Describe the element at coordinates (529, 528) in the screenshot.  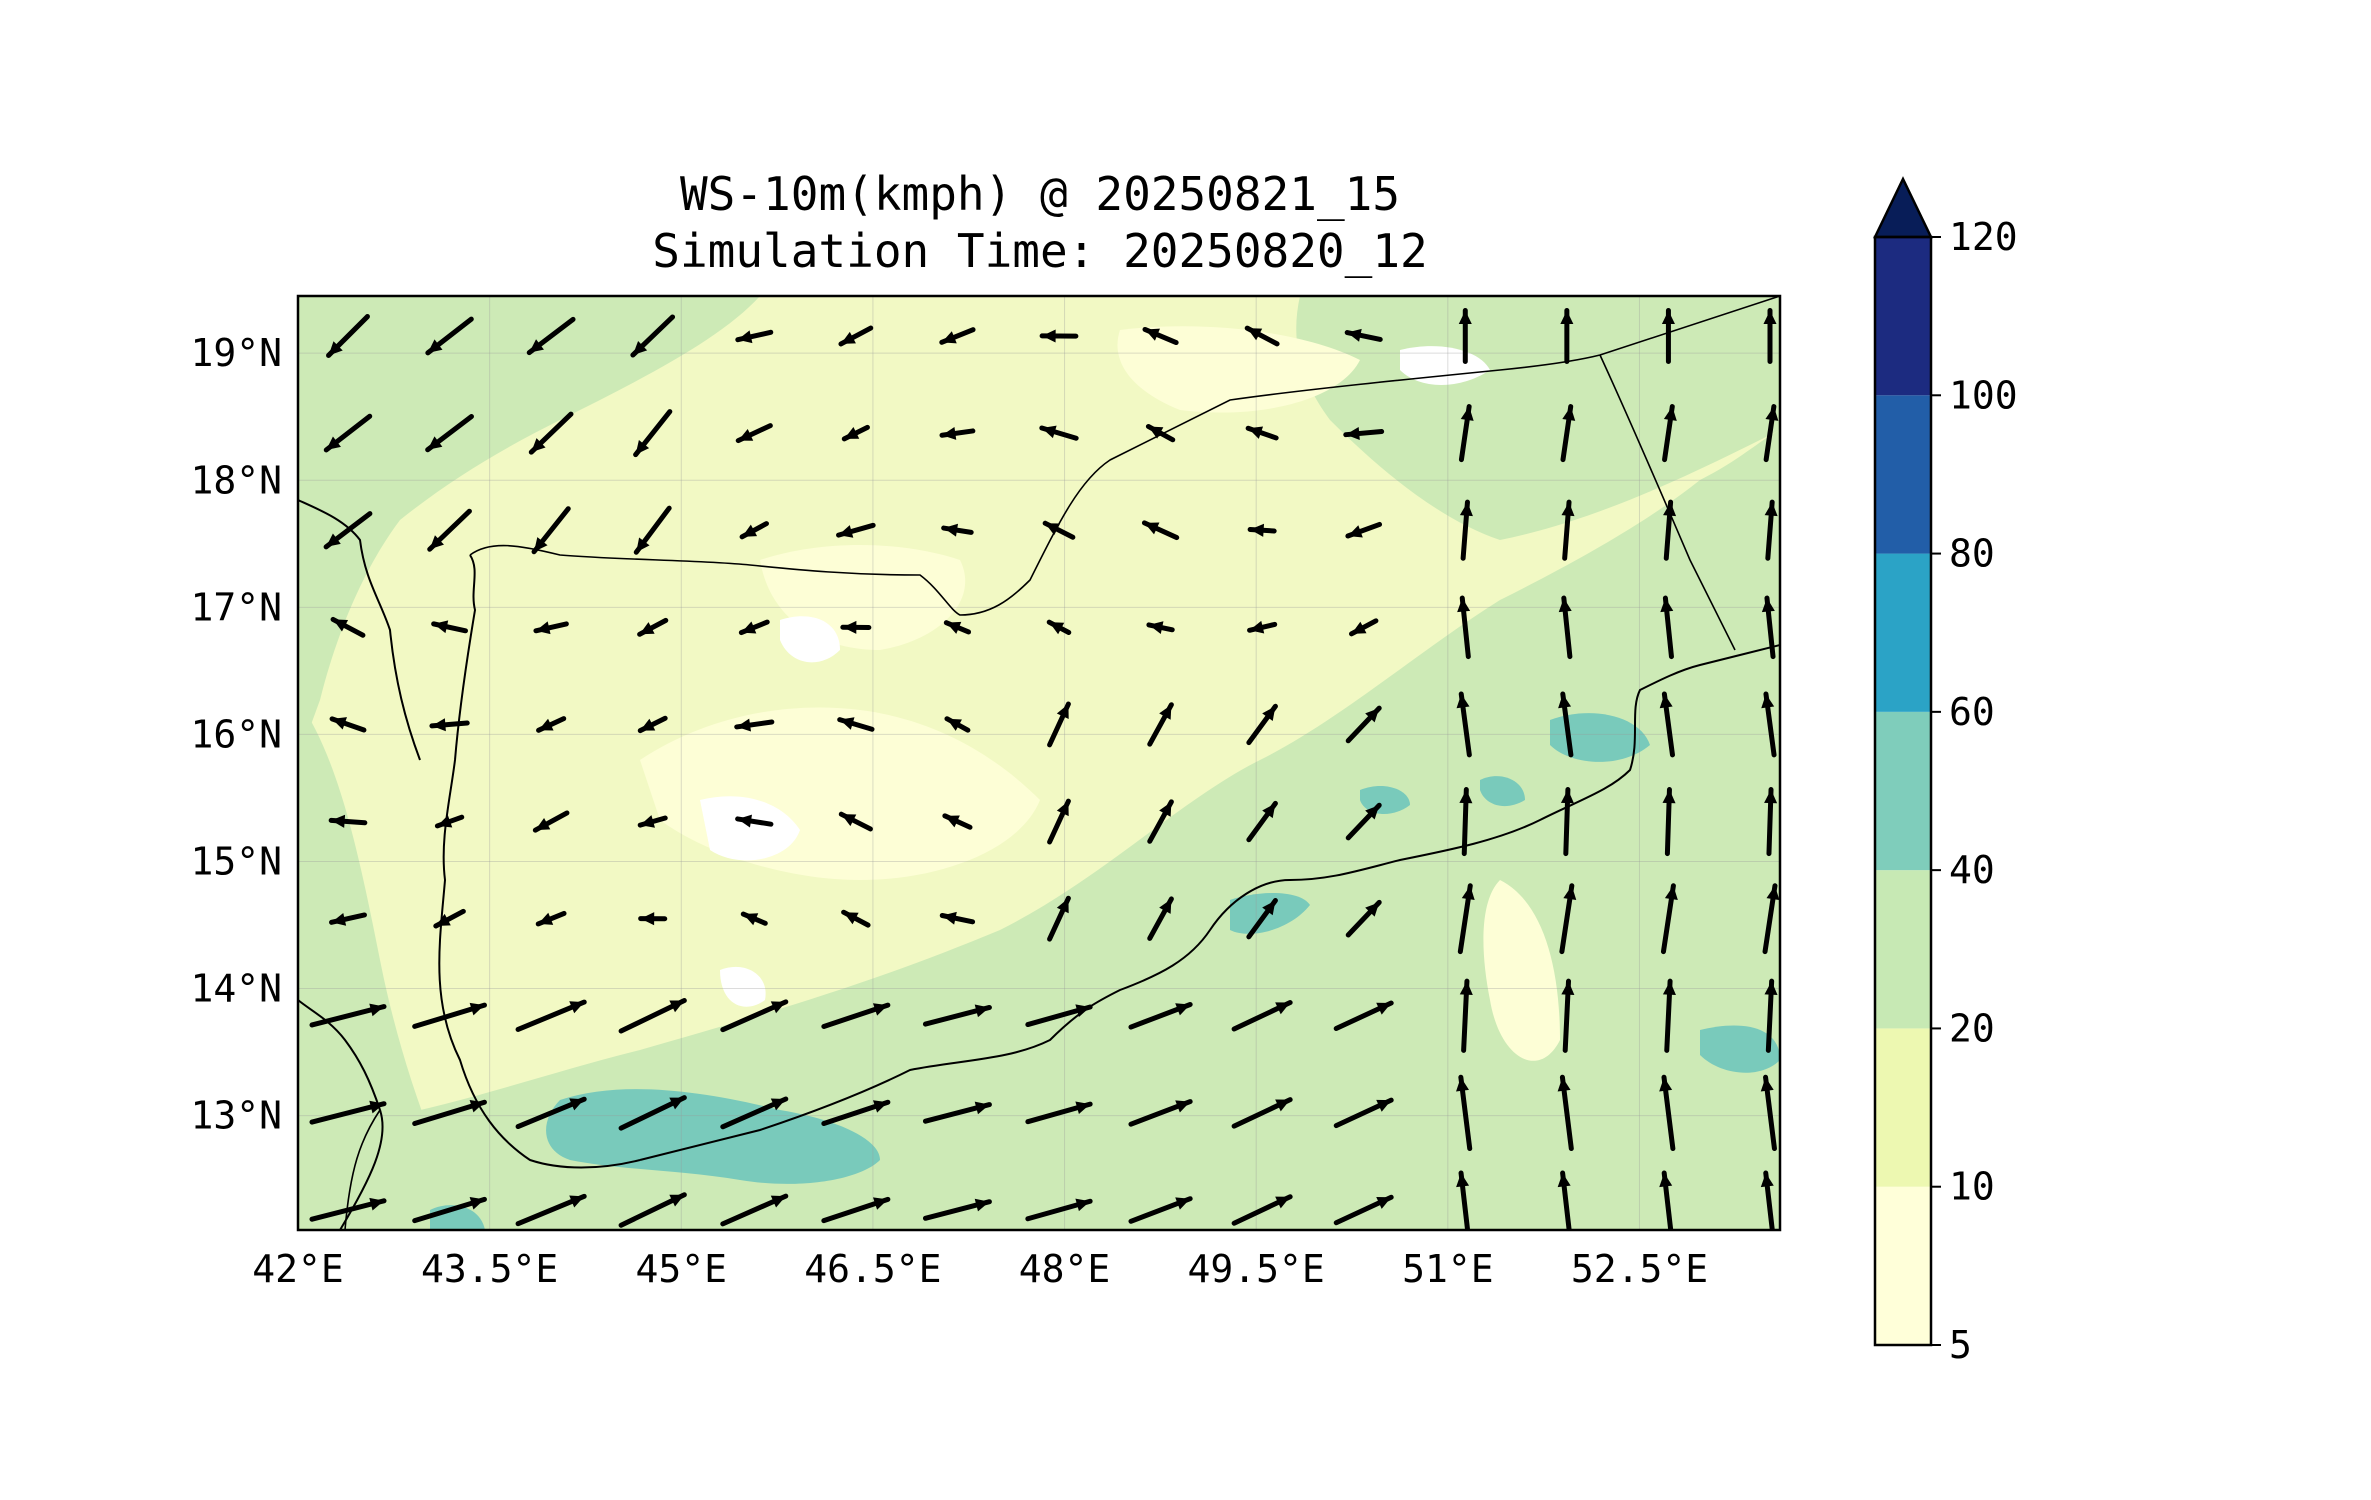
I see `contour-band-20-40-north` at that location.